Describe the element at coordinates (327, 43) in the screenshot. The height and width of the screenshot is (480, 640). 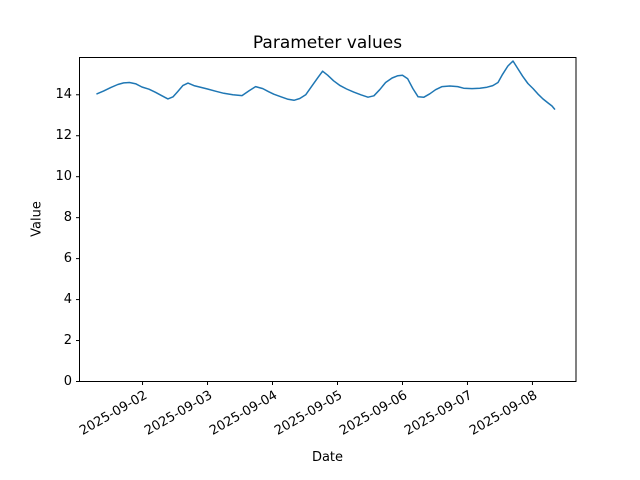
I see `chart-title: Parameter values` at that location.